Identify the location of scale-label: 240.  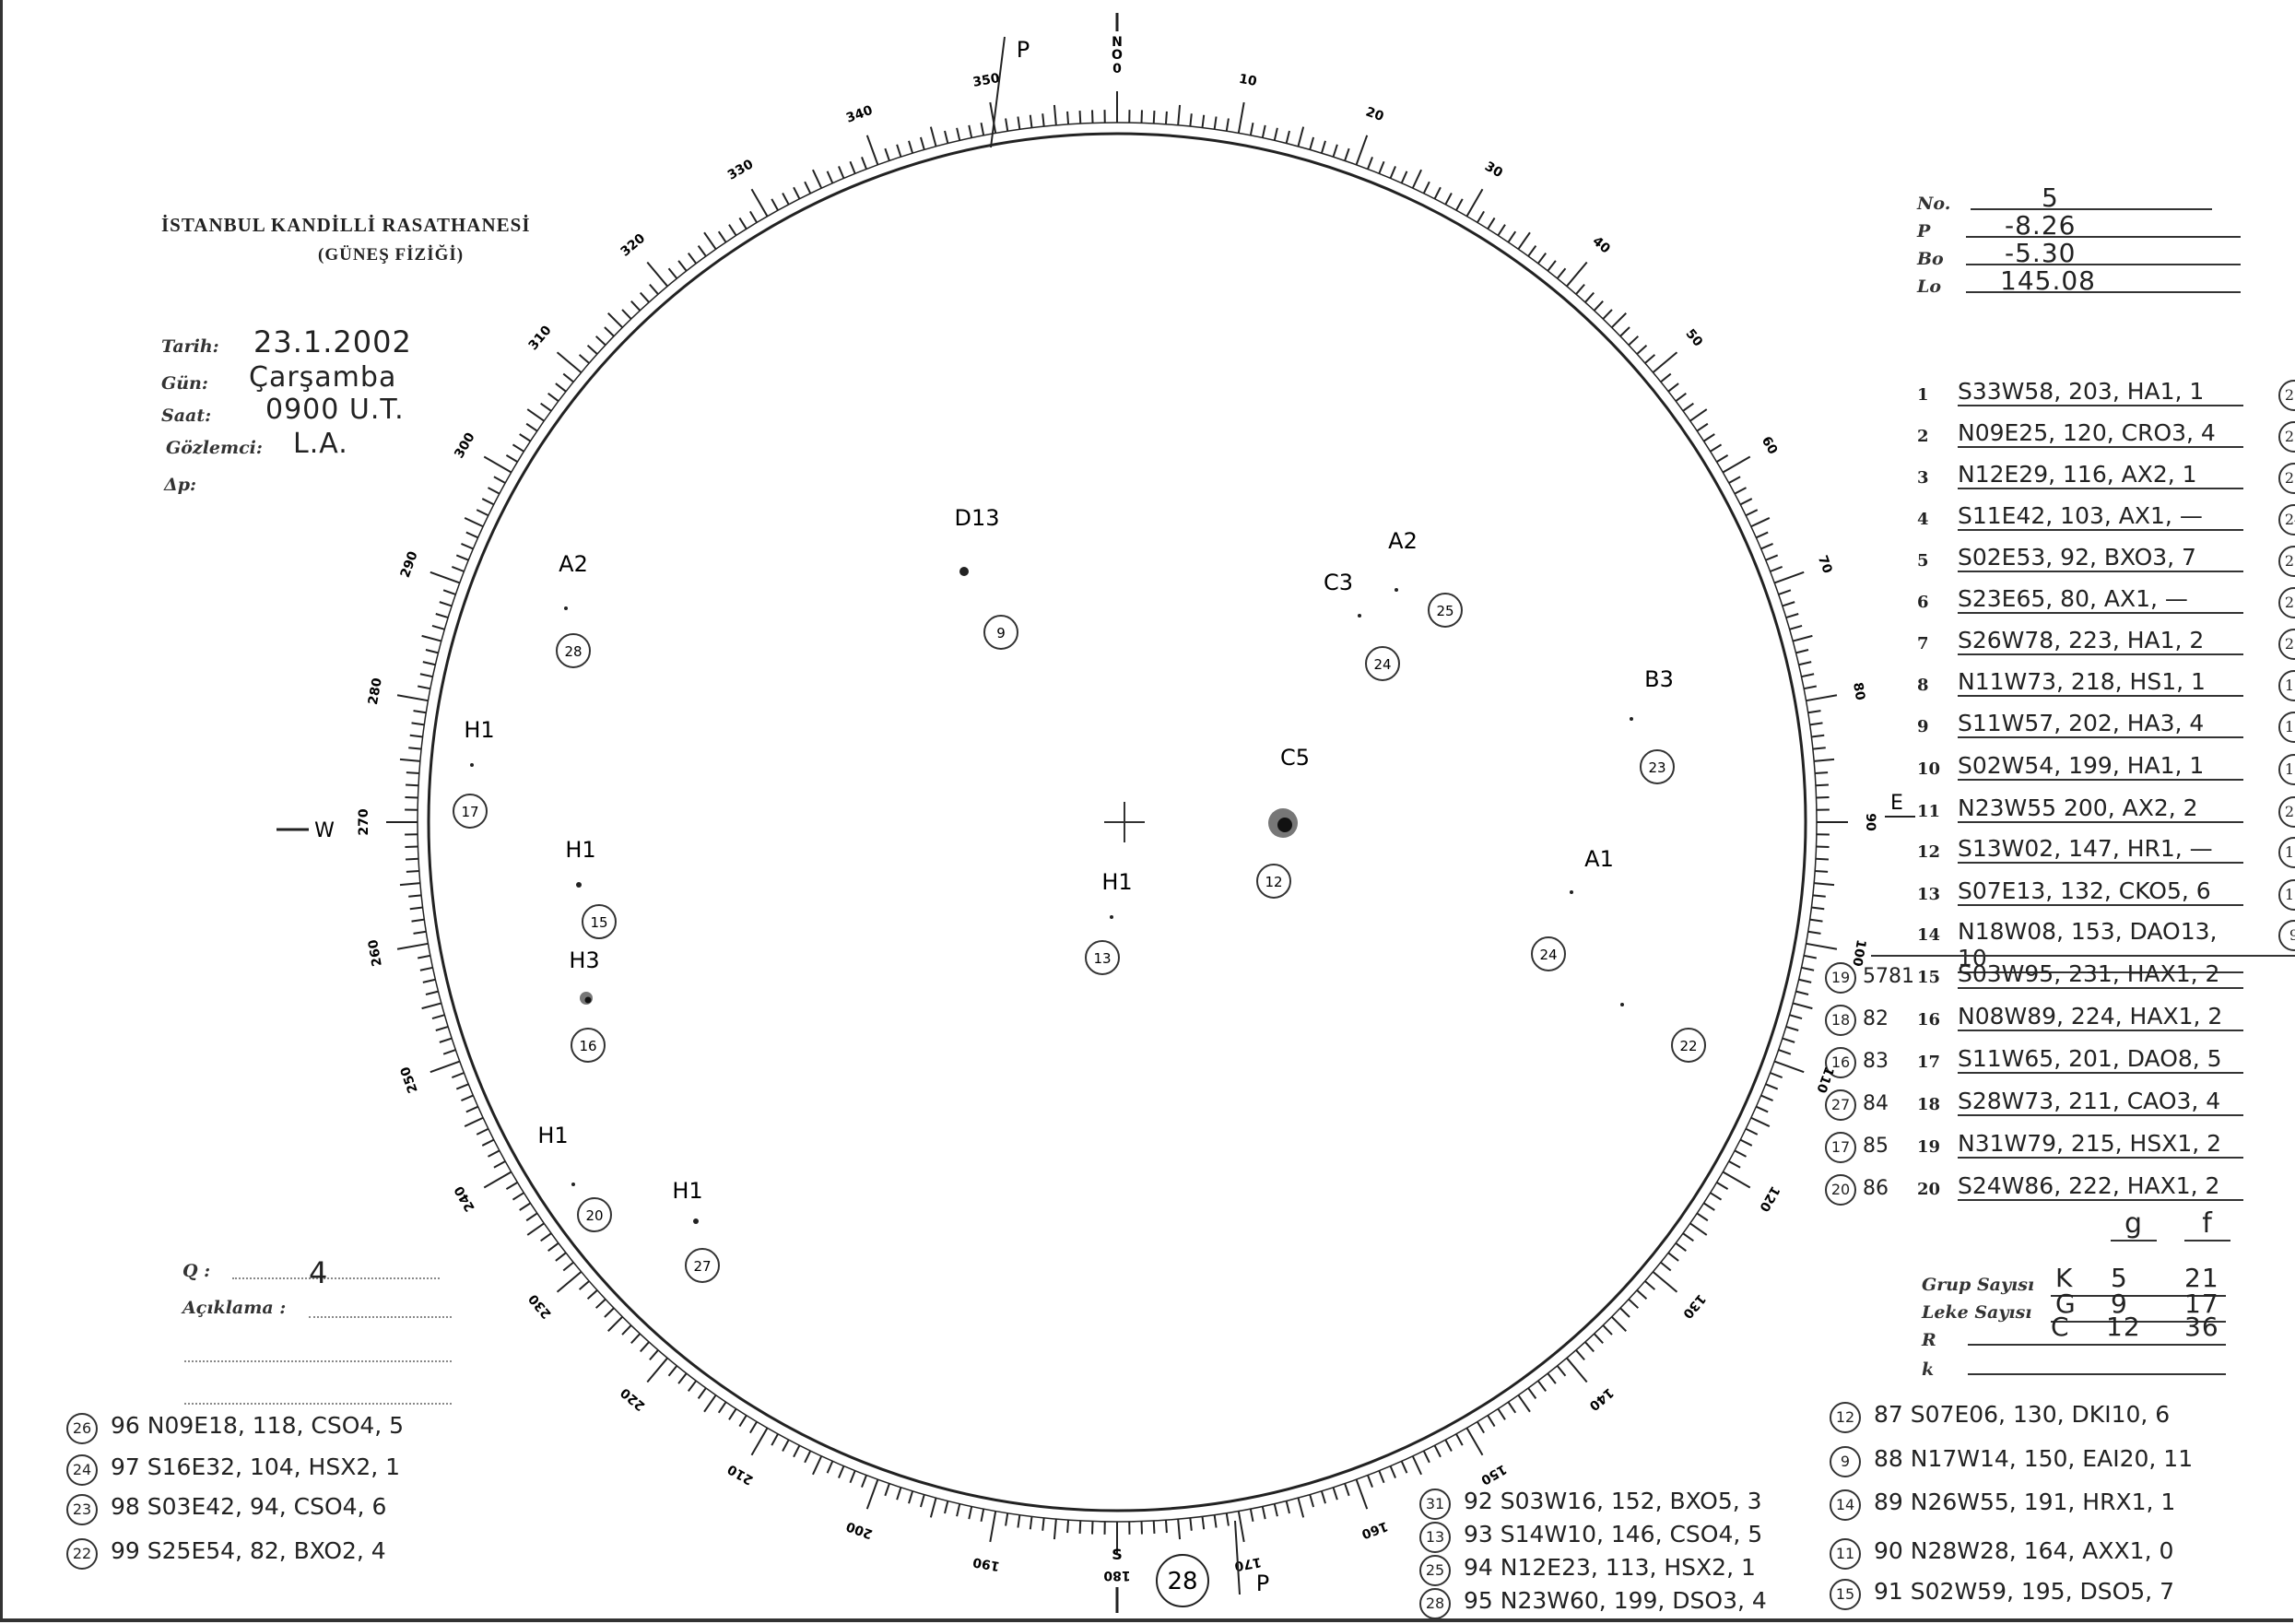
(465, 1199).